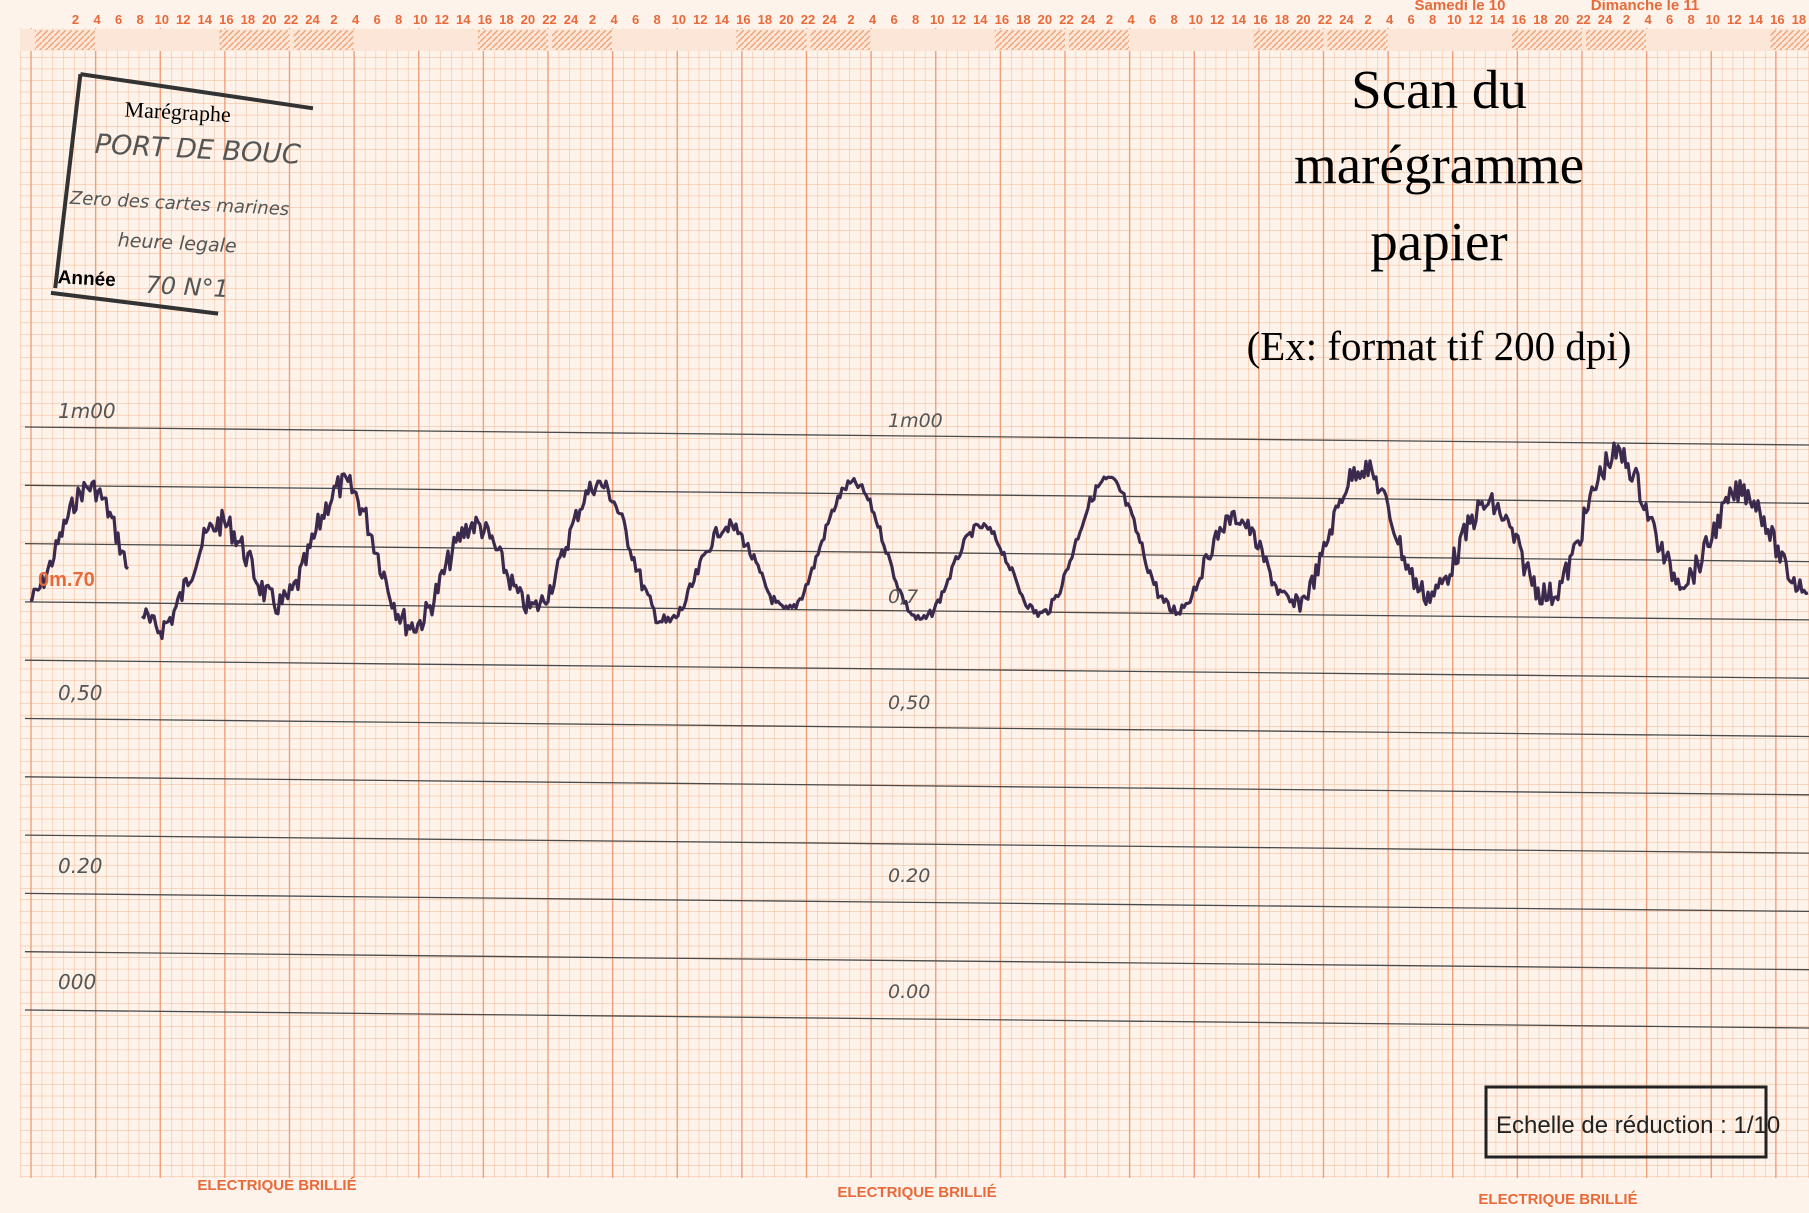  What do you see at coordinates (1439, 89) in the screenshot?
I see `title-line: Scan du` at bounding box center [1439, 89].